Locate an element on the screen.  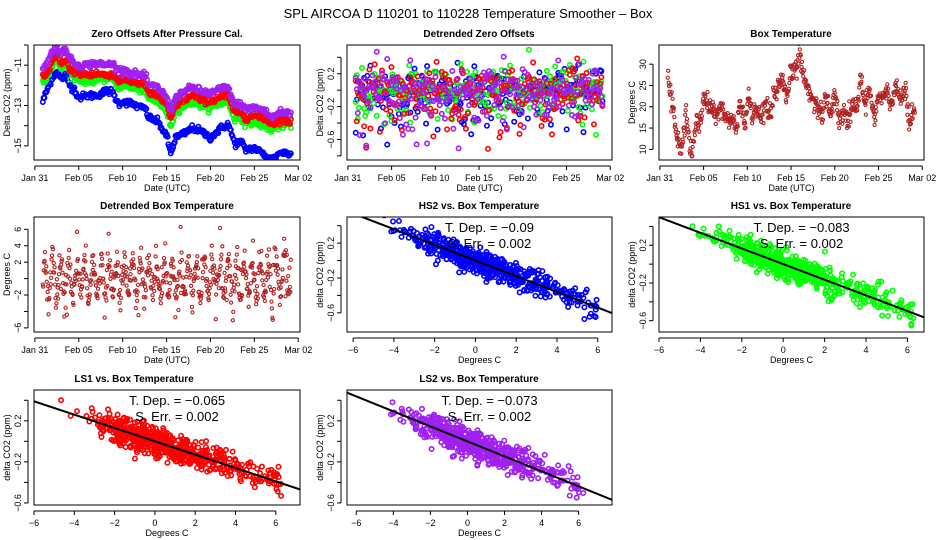
data-points is located at coordinates (791, 273).